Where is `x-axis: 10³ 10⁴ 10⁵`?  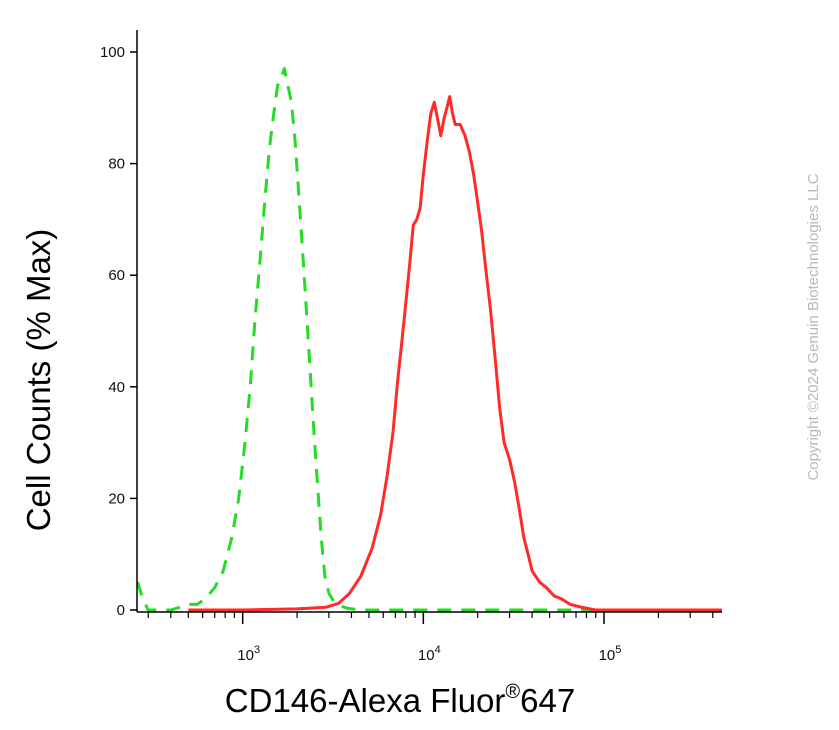
x-axis: 10³ 10⁴ 10⁵ is located at coordinates (429, 637).